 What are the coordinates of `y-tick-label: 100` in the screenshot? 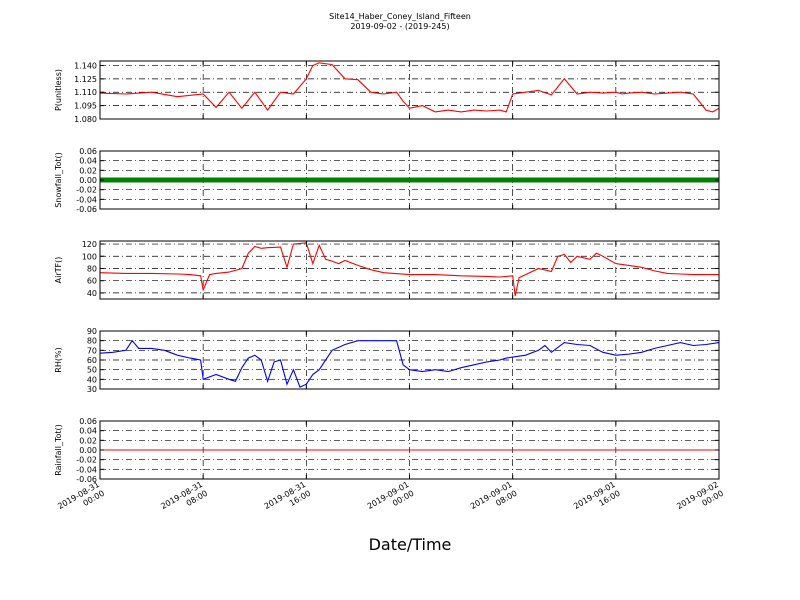 It's located at (89, 256).